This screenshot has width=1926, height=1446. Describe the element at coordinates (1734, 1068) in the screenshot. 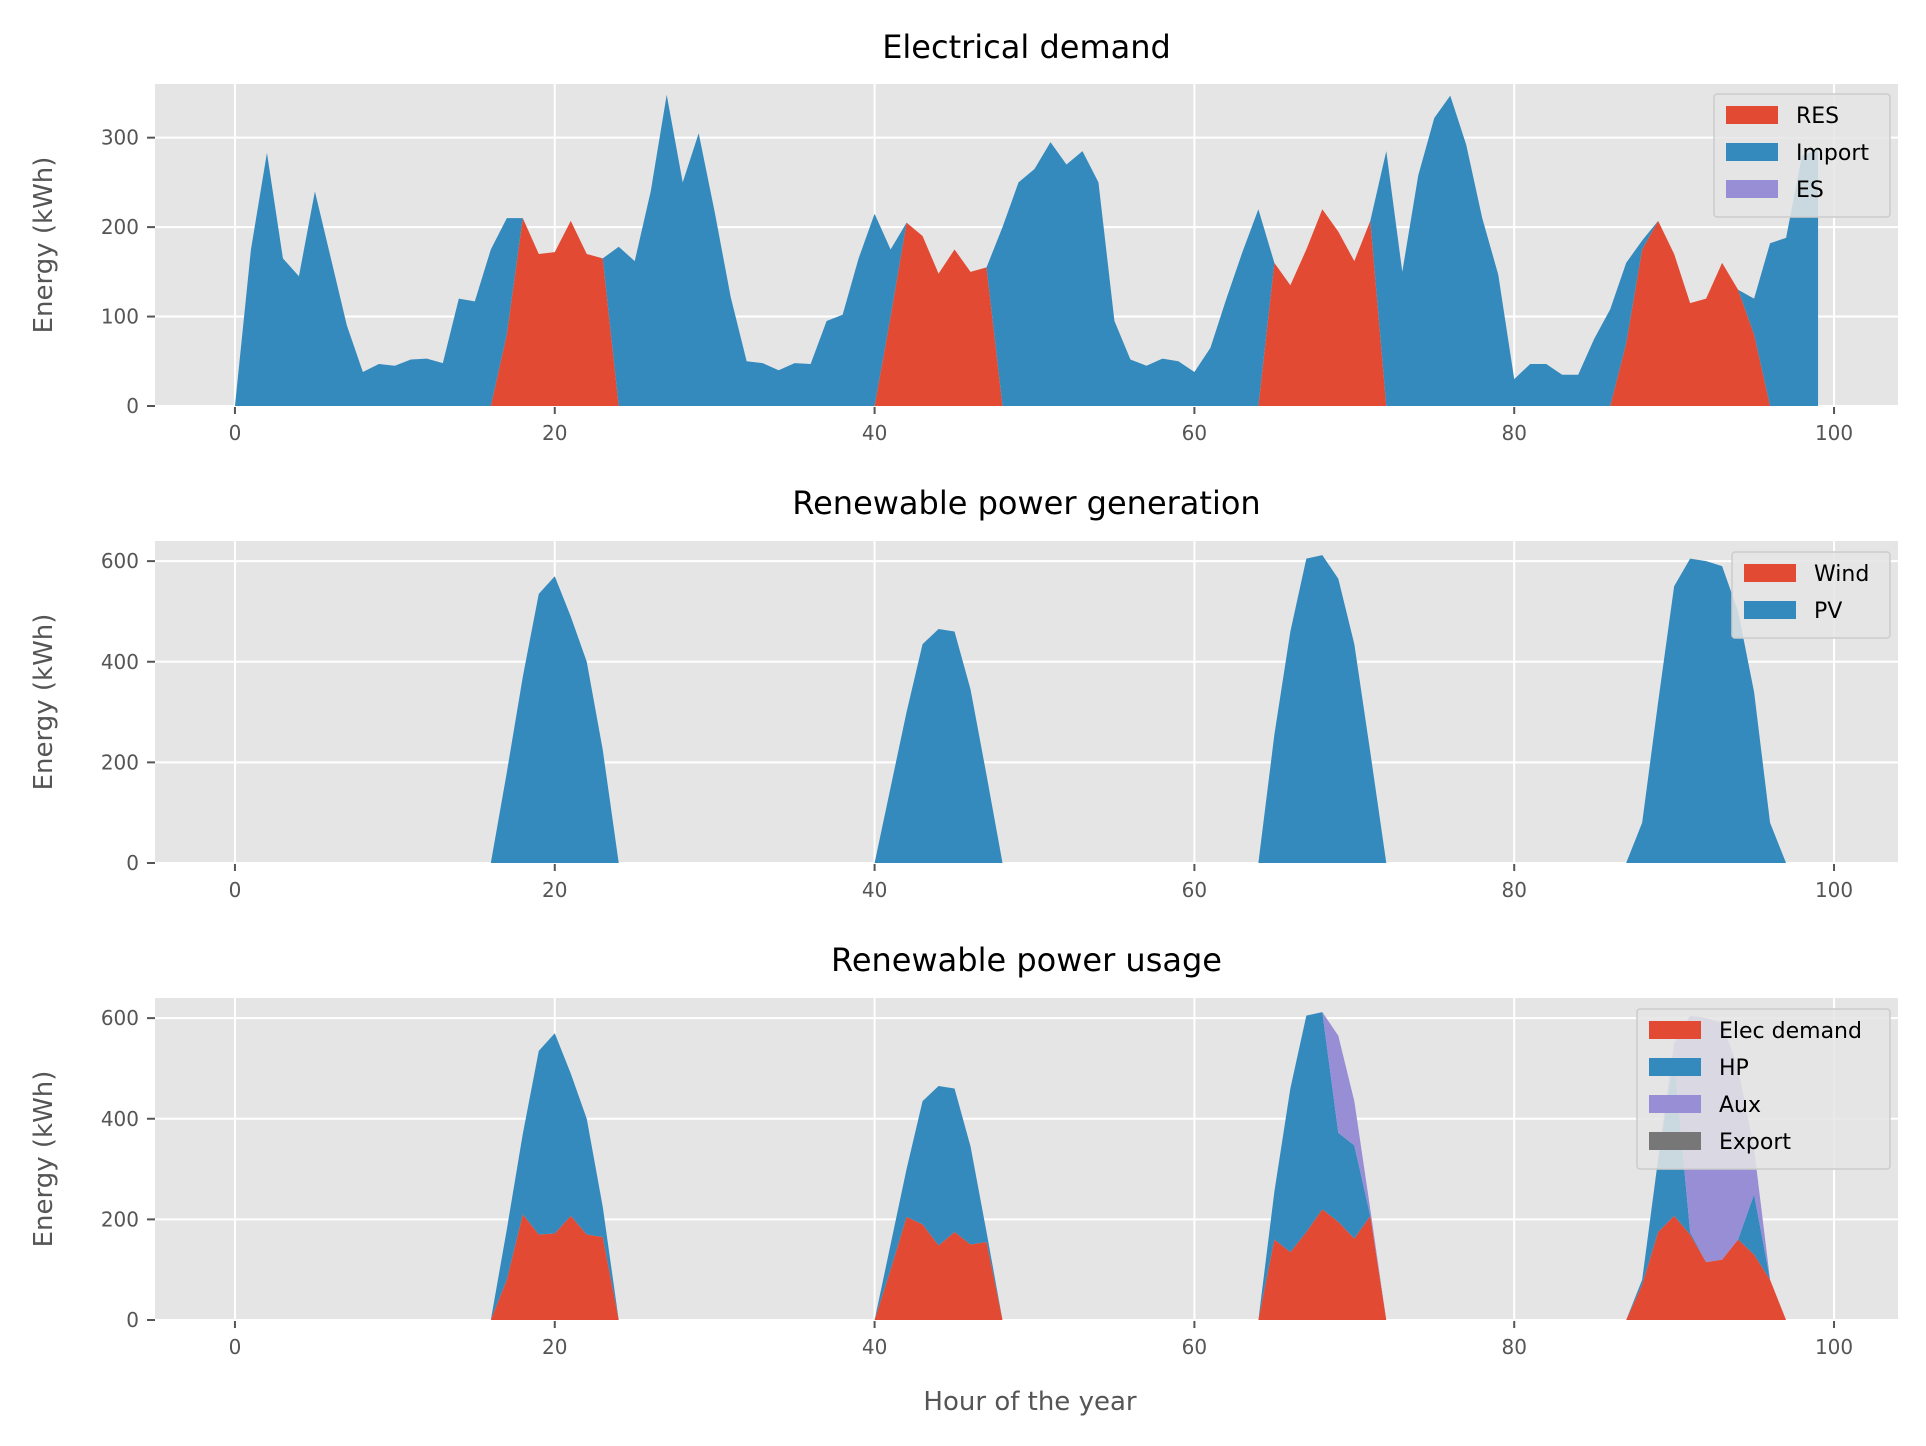

I see `legend-label: HP` at that location.